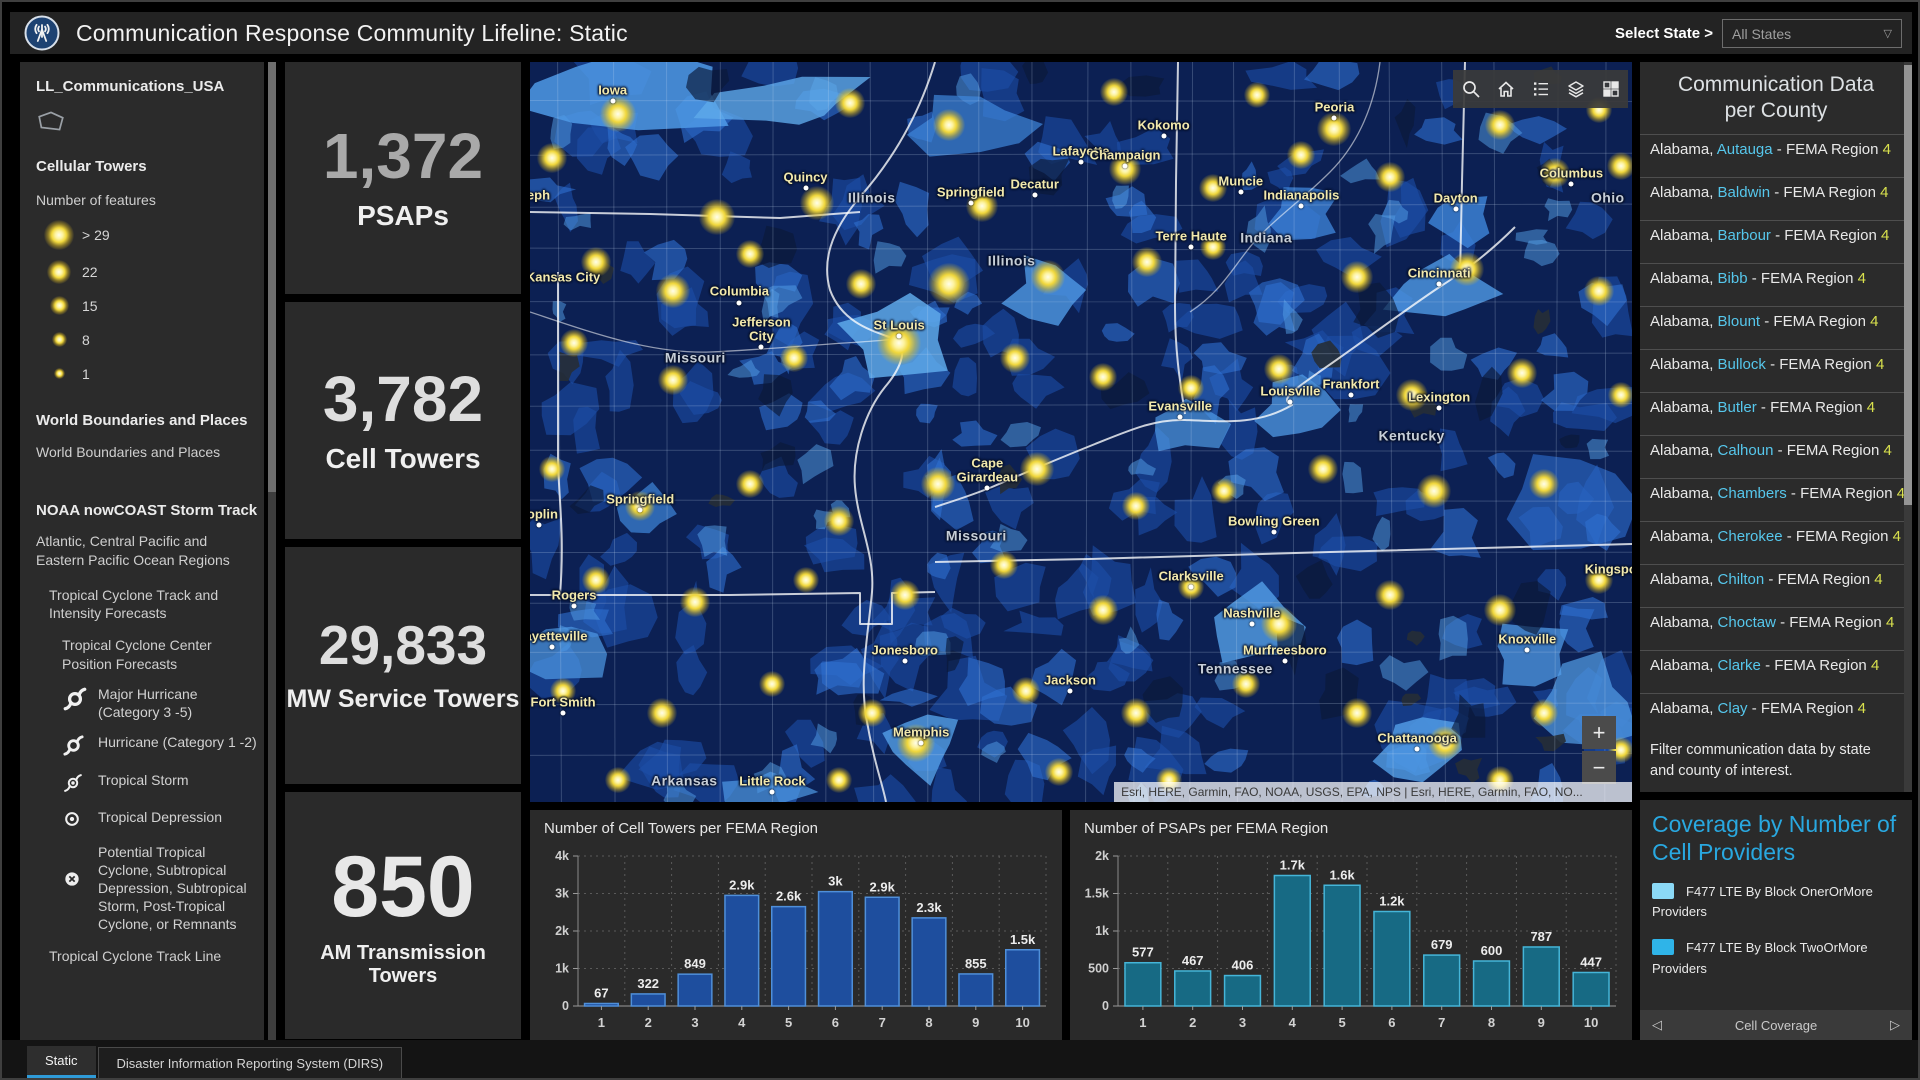 This screenshot has height=1080, width=1920. I want to click on county-row: Alabama, Cherokee - FEMA Region 4, so click(1776, 542).